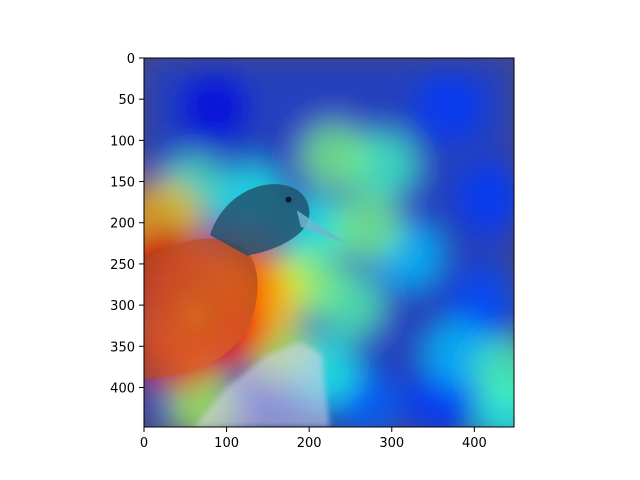 Image resolution: width=640 pixels, height=480 pixels. I want to click on bird-eye, so click(288, 199).